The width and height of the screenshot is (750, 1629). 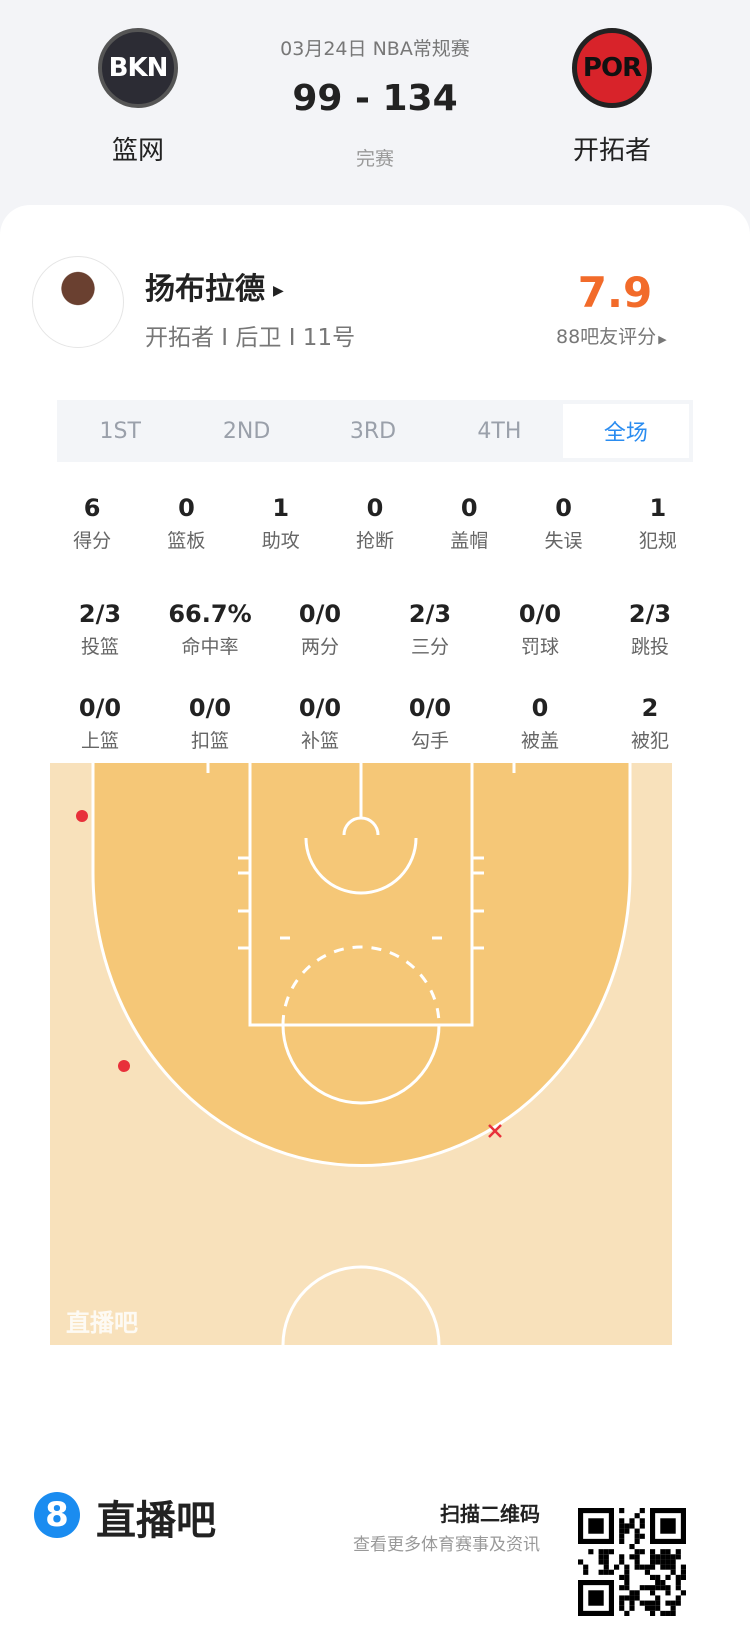 What do you see at coordinates (658, 523) in the screenshot?
I see `stat-item: 1 犯规` at bounding box center [658, 523].